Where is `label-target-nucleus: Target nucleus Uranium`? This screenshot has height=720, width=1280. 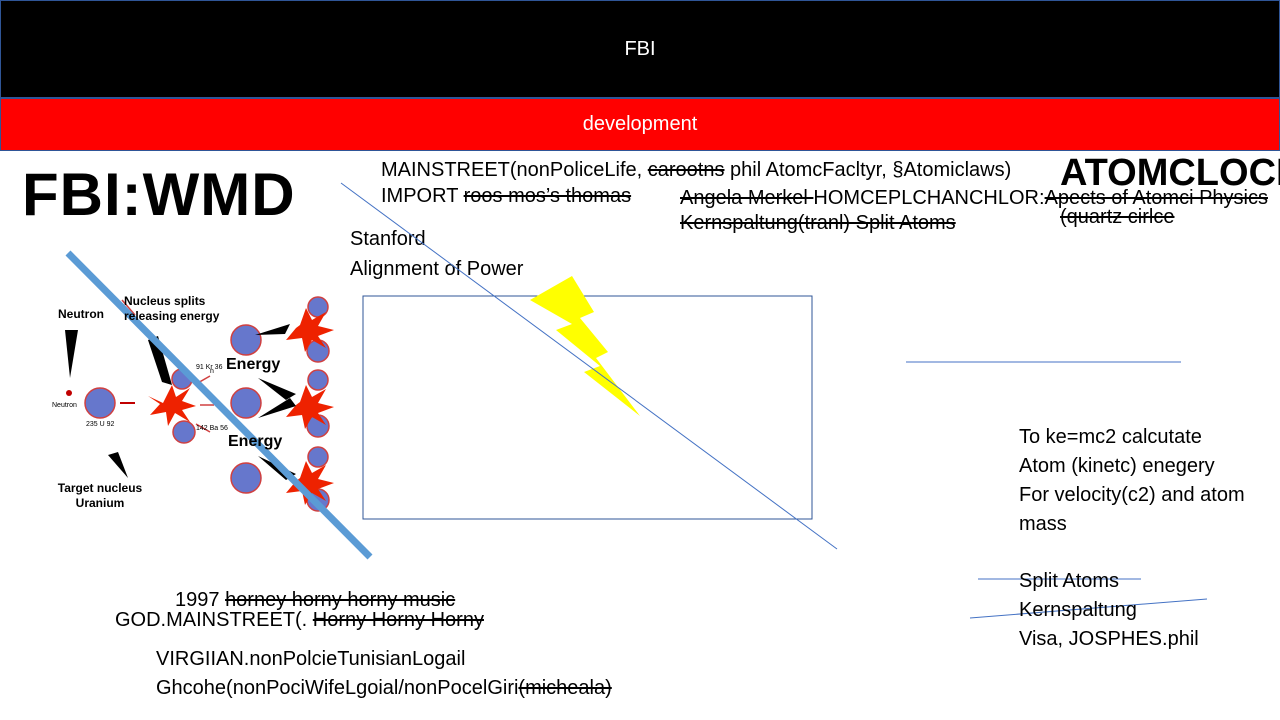
label-target-nucleus: Target nucleus Uranium is located at coordinates (100, 495).